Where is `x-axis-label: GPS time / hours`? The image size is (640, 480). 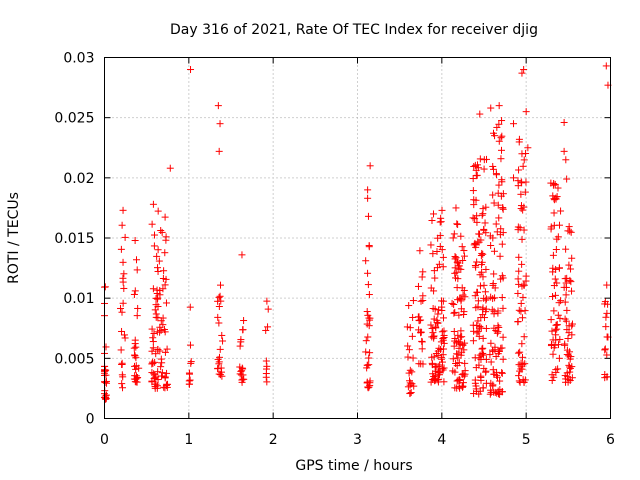
x-axis-label: GPS time / hours is located at coordinates (353, 466).